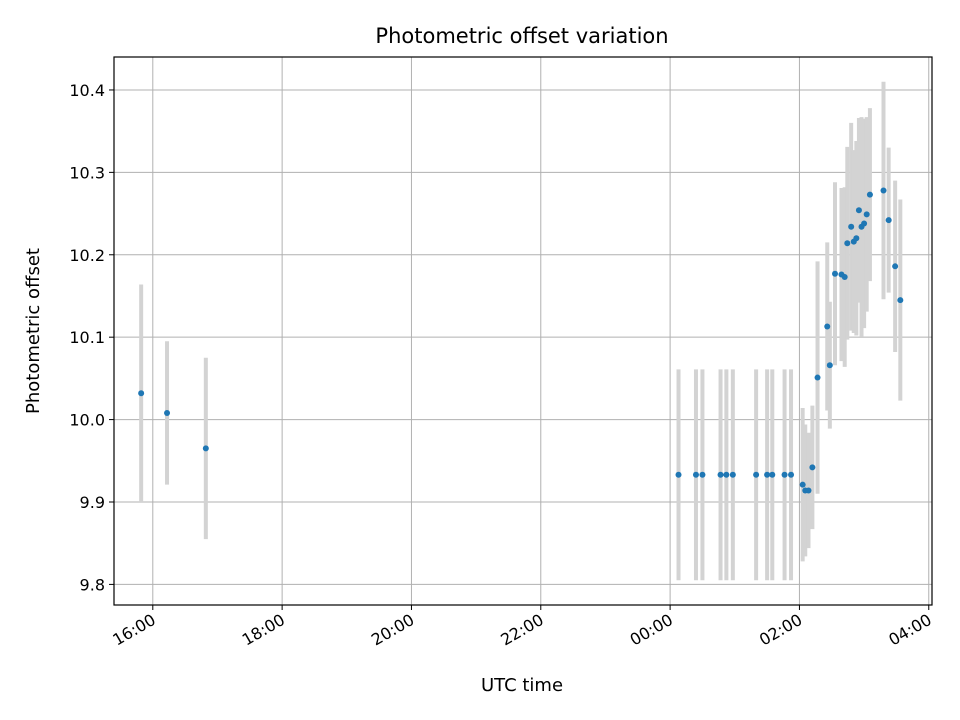 The width and height of the screenshot is (960, 720). What do you see at coordinates (87, 420) in the screenshot?
I see `y-tick-label: 10.0` at bounding box center [87, 420].